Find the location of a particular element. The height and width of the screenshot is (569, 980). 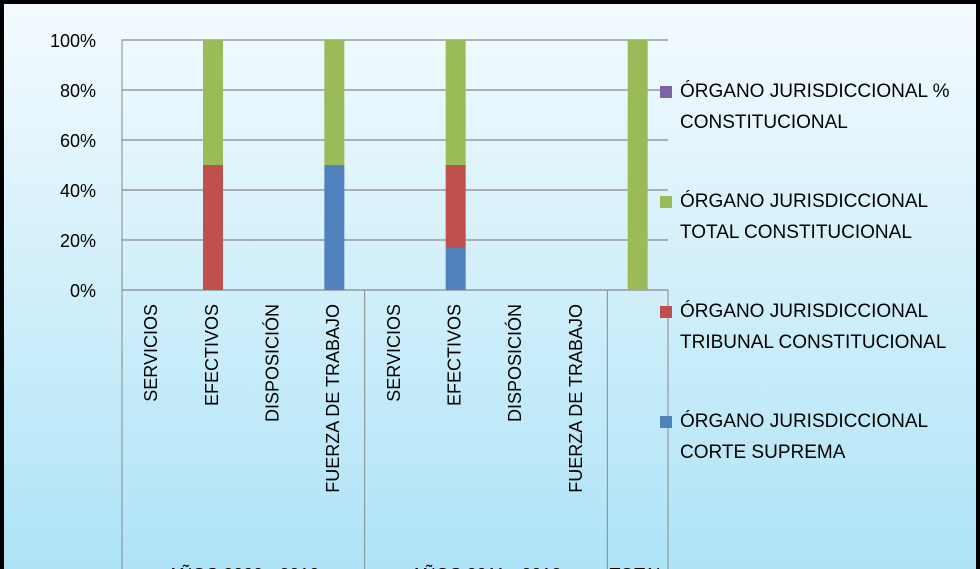

legend-label: ÓRGANO JURISDICCIONAL CORTE SUPREMA is located at coordinates (804, 437).